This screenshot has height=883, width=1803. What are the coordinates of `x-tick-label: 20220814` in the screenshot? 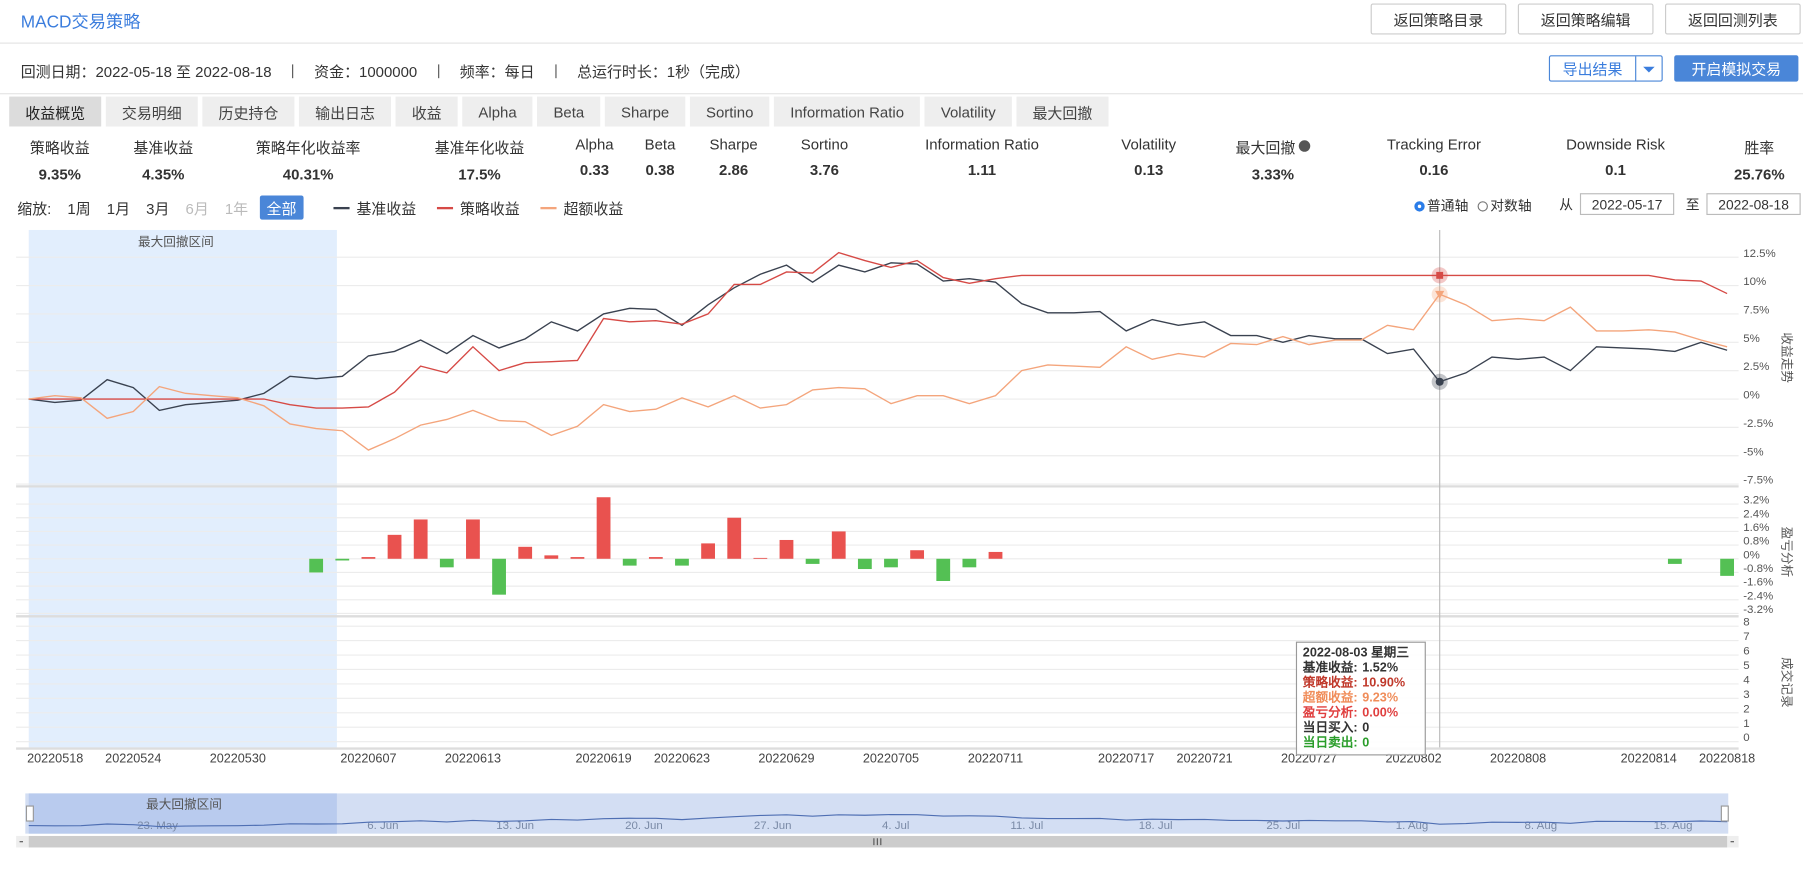 It's located at (1649, 758).